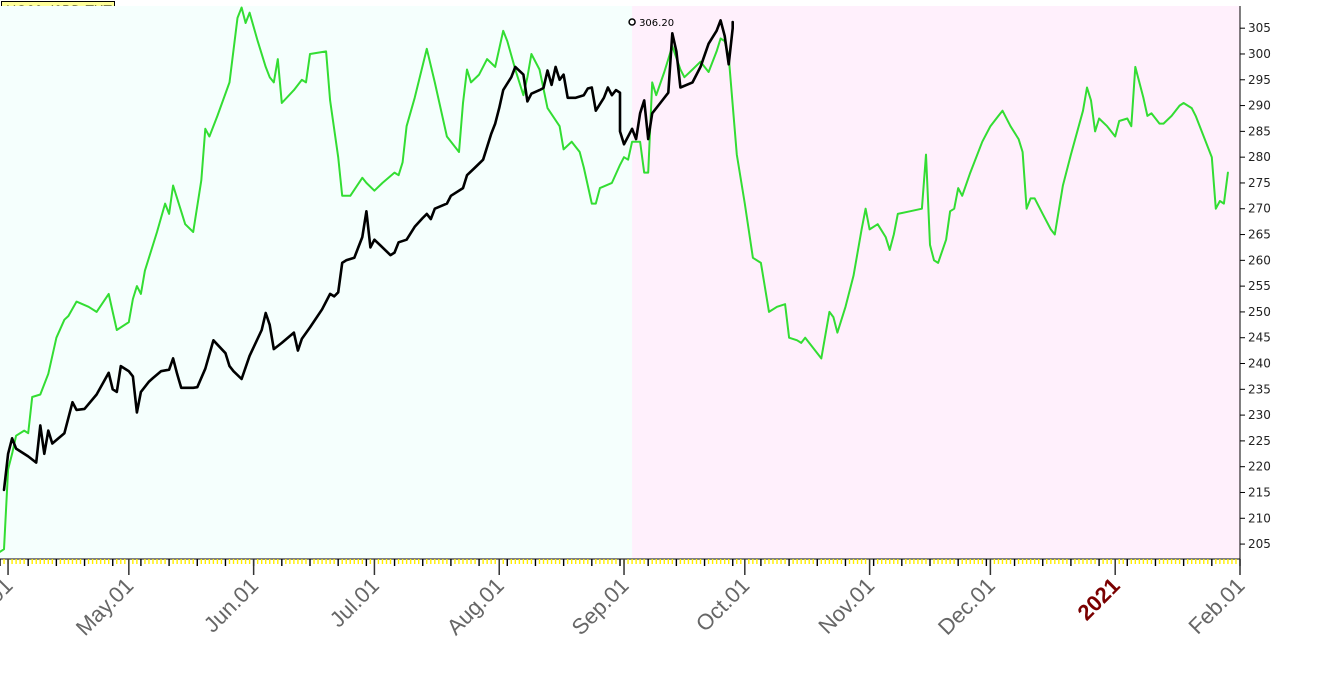 The image size is (1319, 689). What do you see at coordinates (1259, 157) in the screenshot?
I see `y-tick-label: 280` at bounding box center [1259, 157].